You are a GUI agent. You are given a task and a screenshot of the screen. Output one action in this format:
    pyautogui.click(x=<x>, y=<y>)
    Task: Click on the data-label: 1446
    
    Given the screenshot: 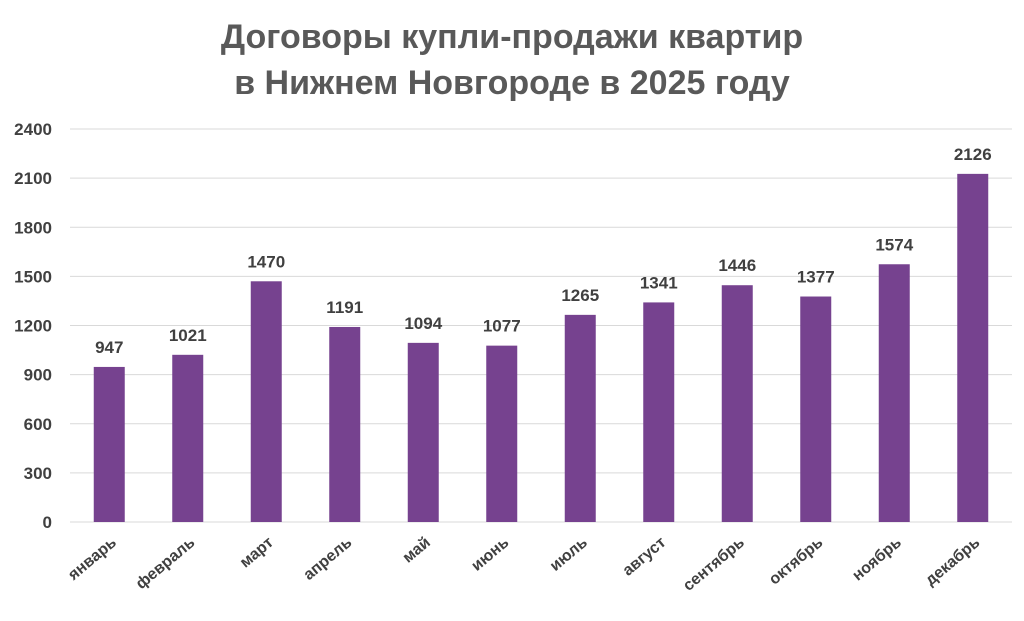 What is the action you would take?
    pyautogui.click(x=737, y=265)
    